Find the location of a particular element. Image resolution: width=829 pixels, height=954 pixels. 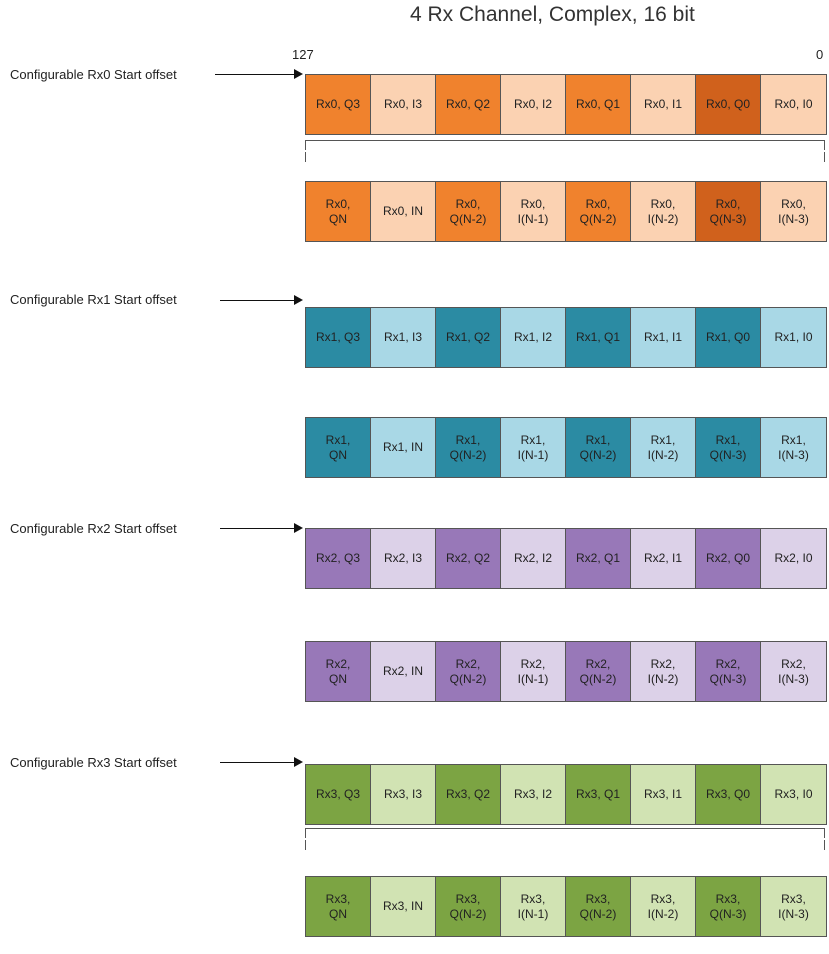

register-cell: Rx3, Q2 is located at coordinates (468, 794).